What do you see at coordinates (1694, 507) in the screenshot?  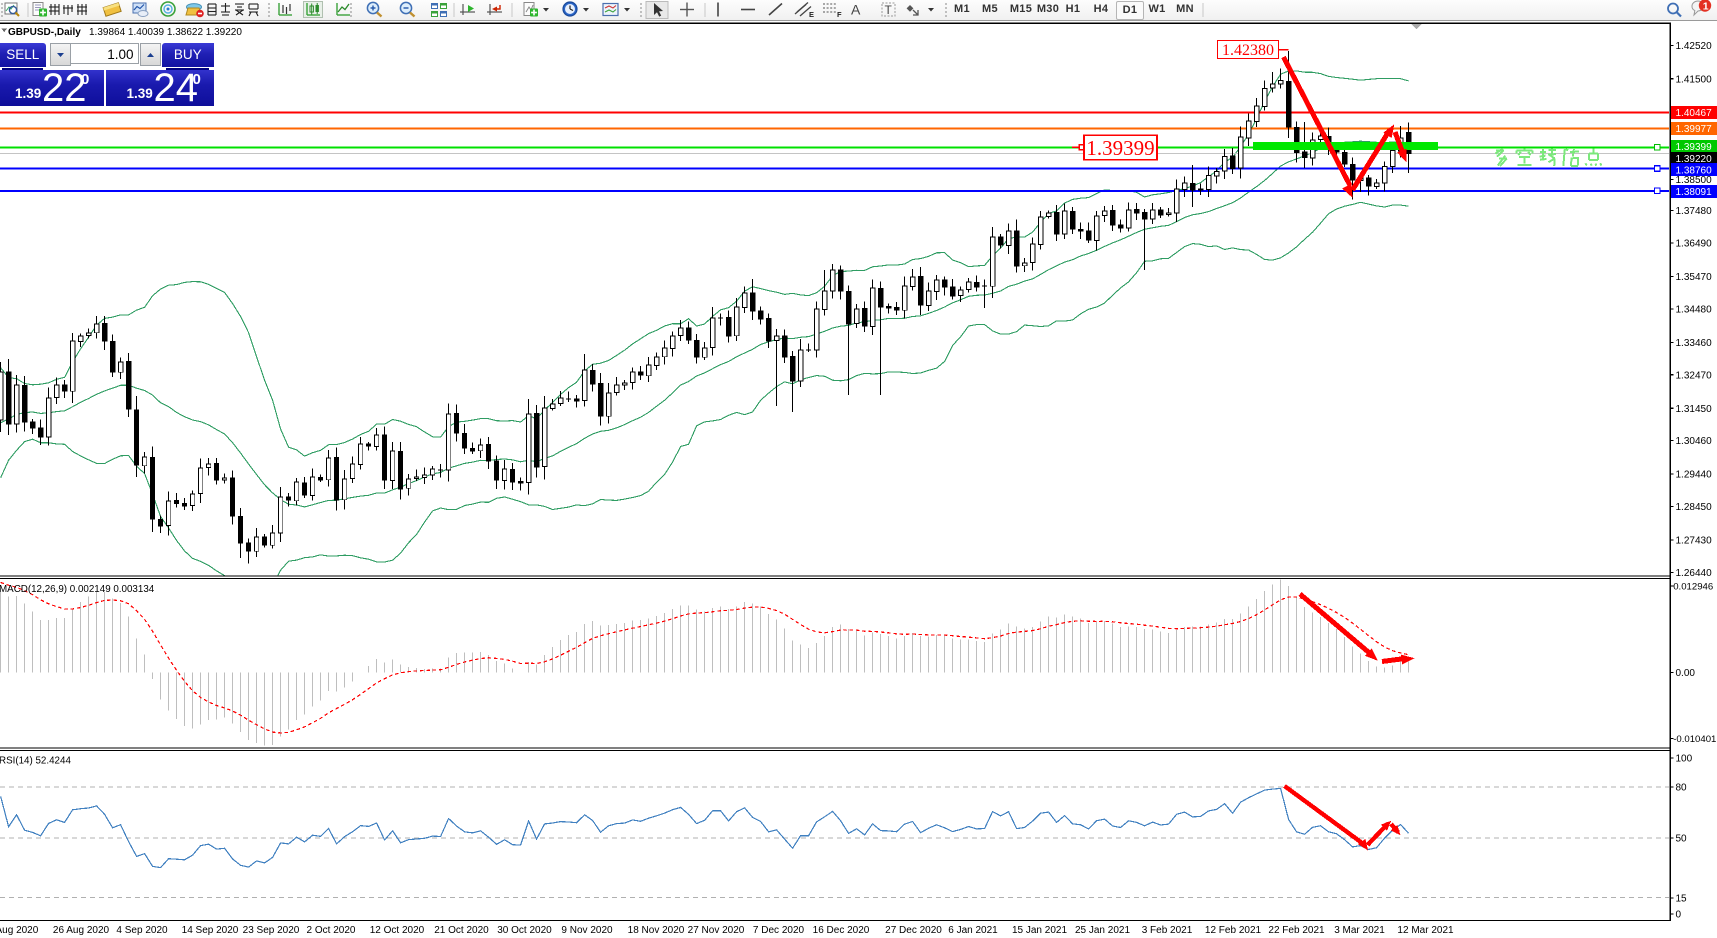 I see `svg-text: 1.28450` at bounding box center [1694, 507].